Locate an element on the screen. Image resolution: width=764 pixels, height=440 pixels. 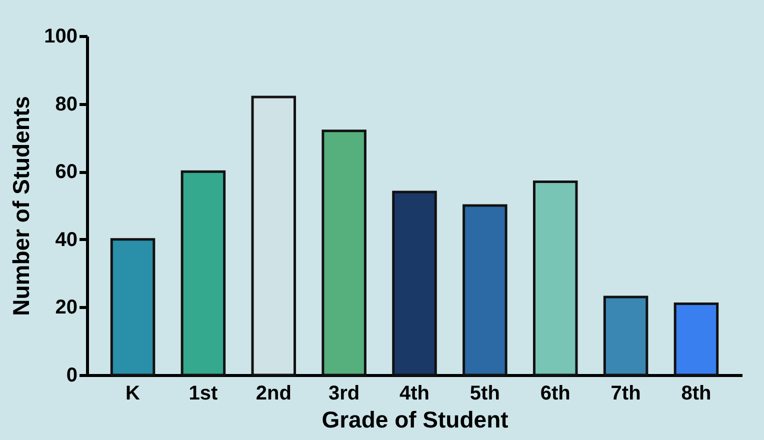
y-tick-label: 40 is located at coordinates (66, 239).